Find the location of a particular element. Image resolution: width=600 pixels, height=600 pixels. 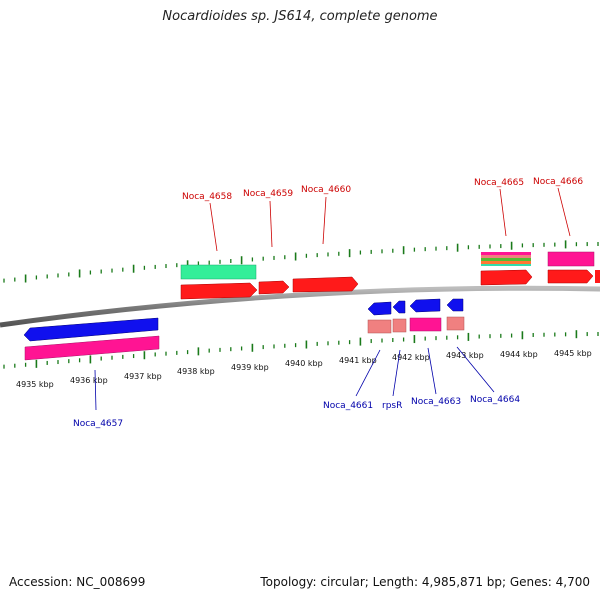

tick-label: 4935 kbp is located at coordinates (35, 384).